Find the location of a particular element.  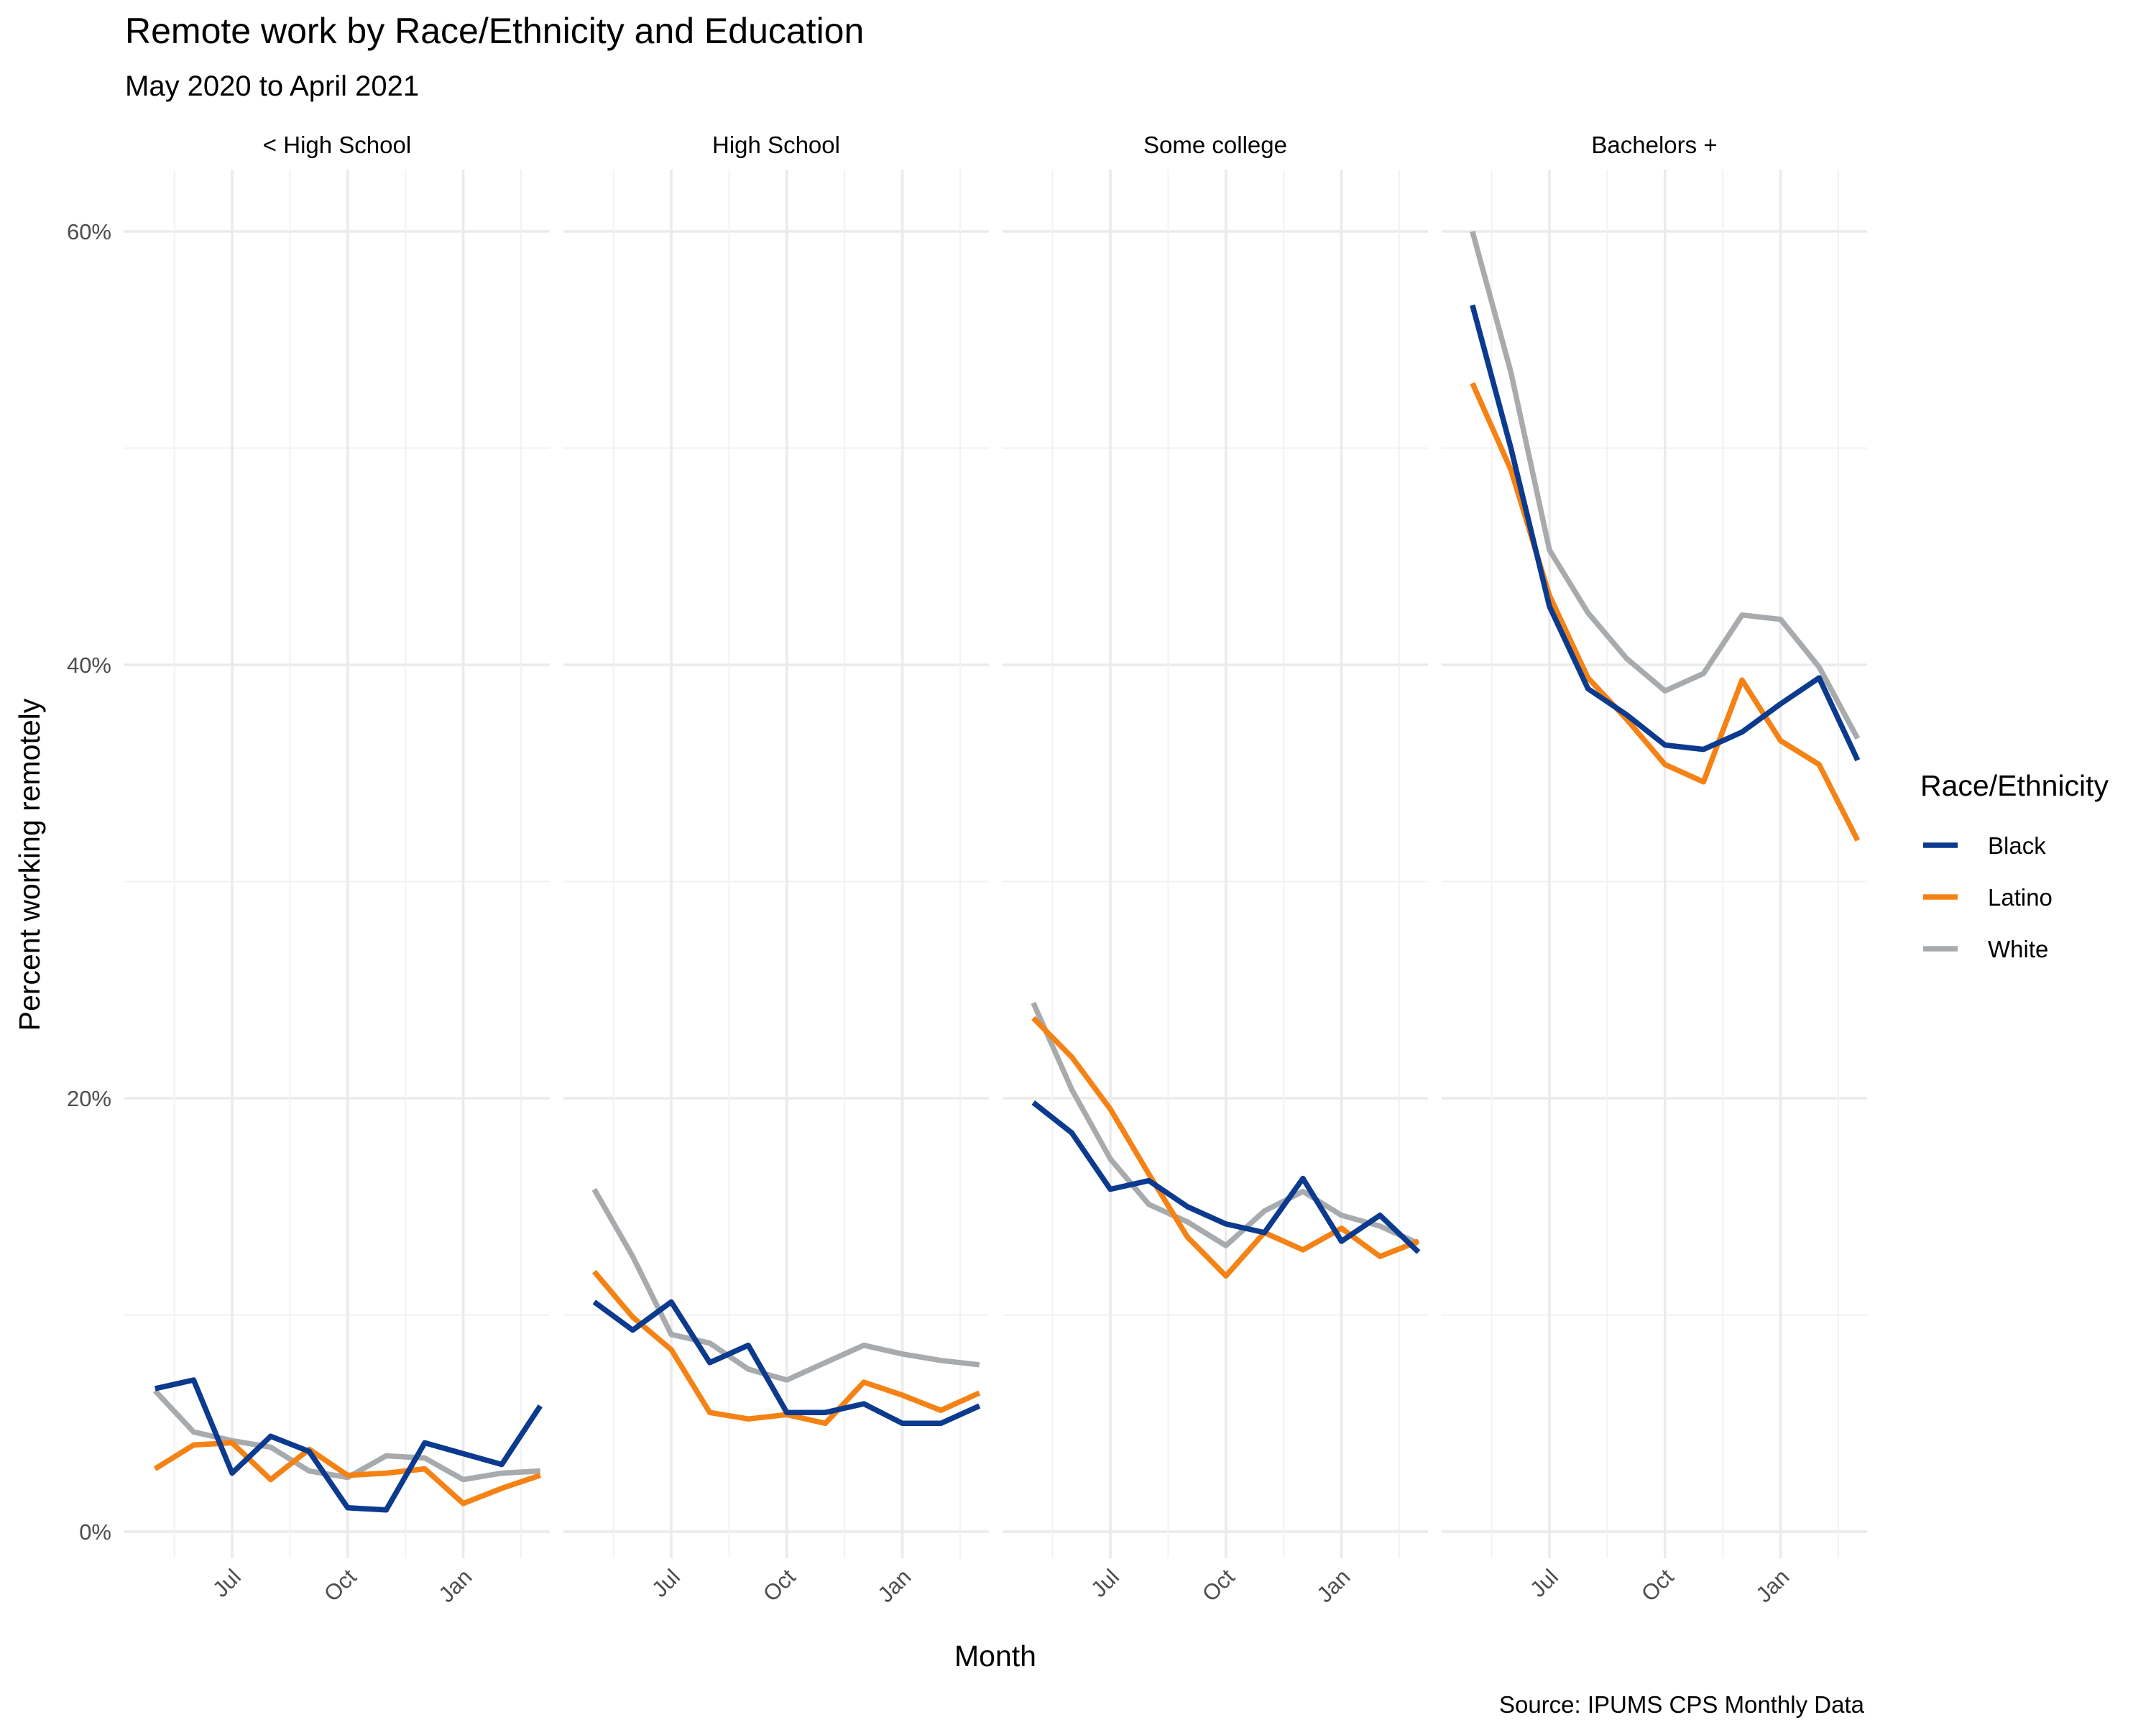

y-tick-label: 20% is located at coordinates (89, 1098).